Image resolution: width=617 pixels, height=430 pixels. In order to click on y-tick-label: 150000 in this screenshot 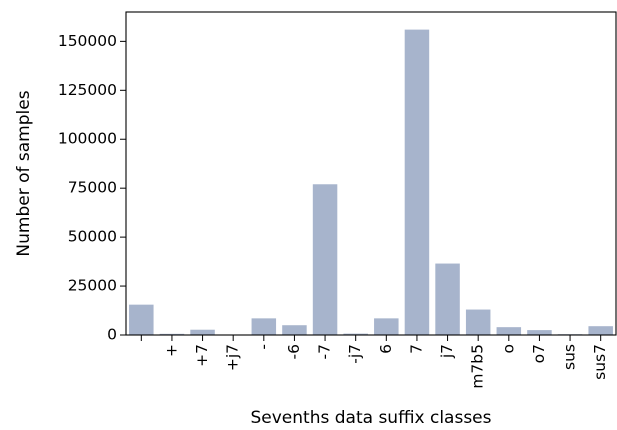, I will do `click(87, 41)`.